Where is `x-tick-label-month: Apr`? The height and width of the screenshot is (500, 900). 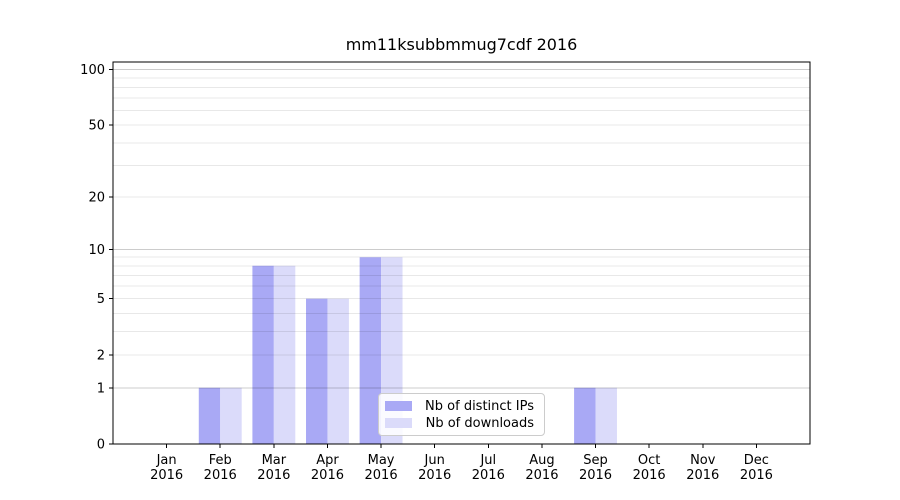
x-tick-label-month: Apr is located at coordinates (327, 460).